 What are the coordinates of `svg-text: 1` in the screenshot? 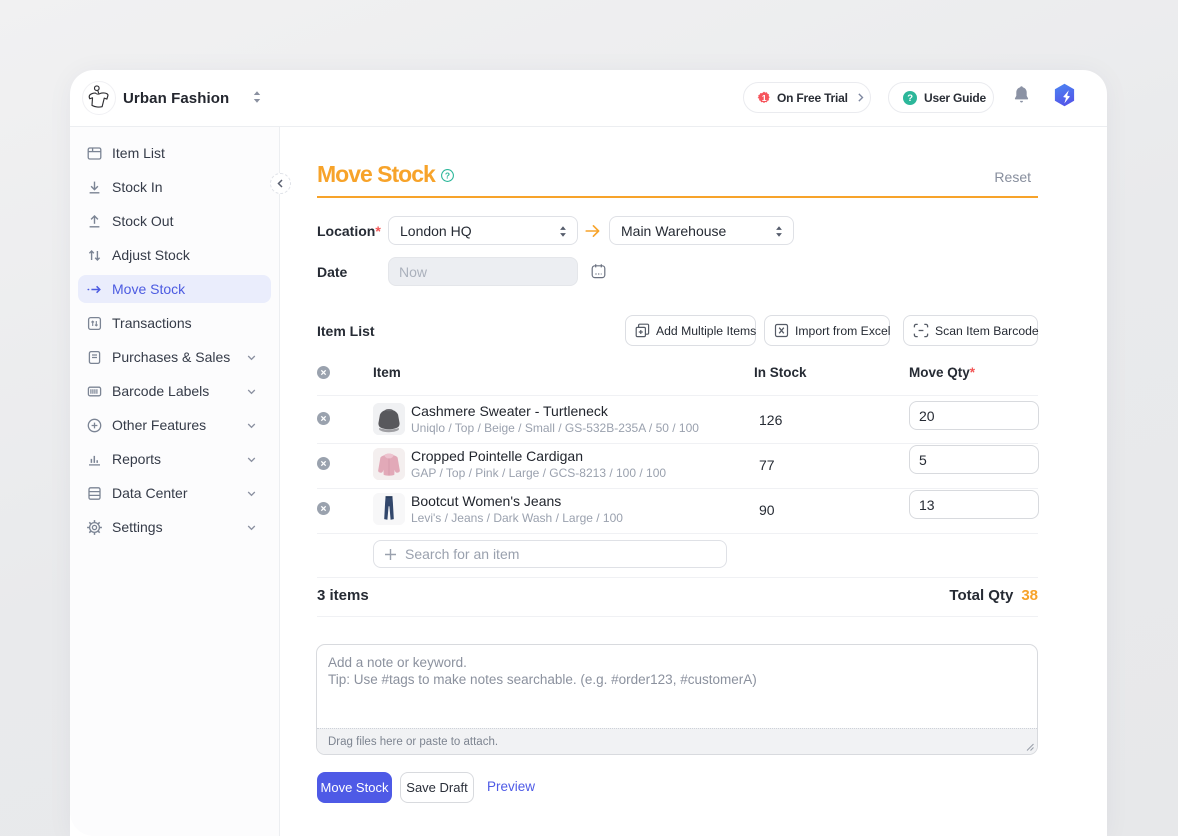 It's located at (764, 98).